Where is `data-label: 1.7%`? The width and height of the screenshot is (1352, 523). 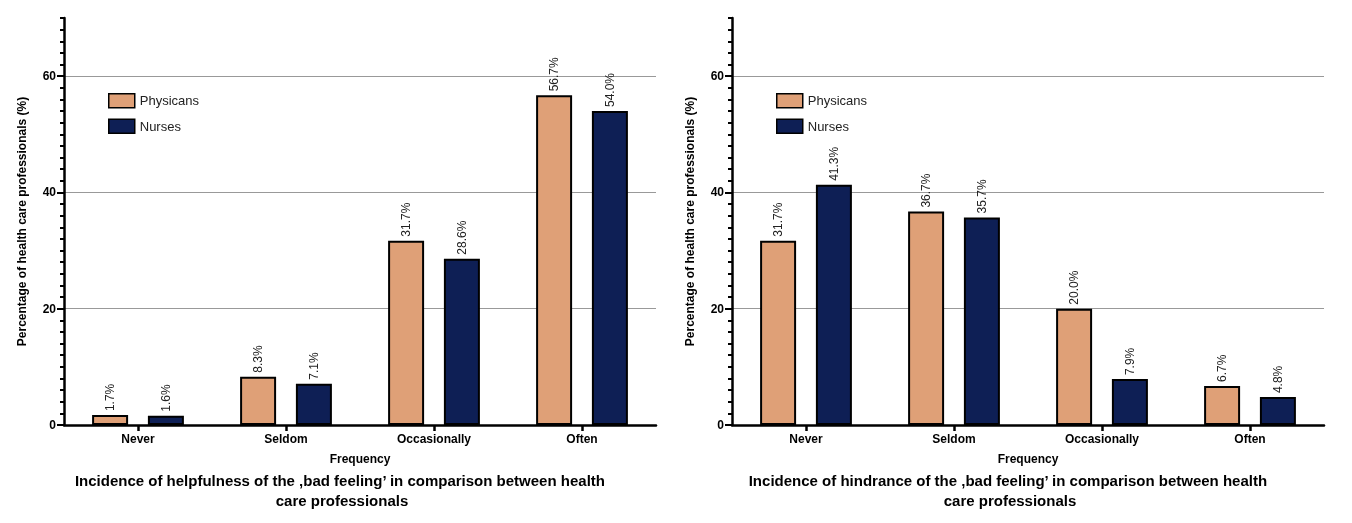 data-label: 1.7% is located at coordinates (110, 397).